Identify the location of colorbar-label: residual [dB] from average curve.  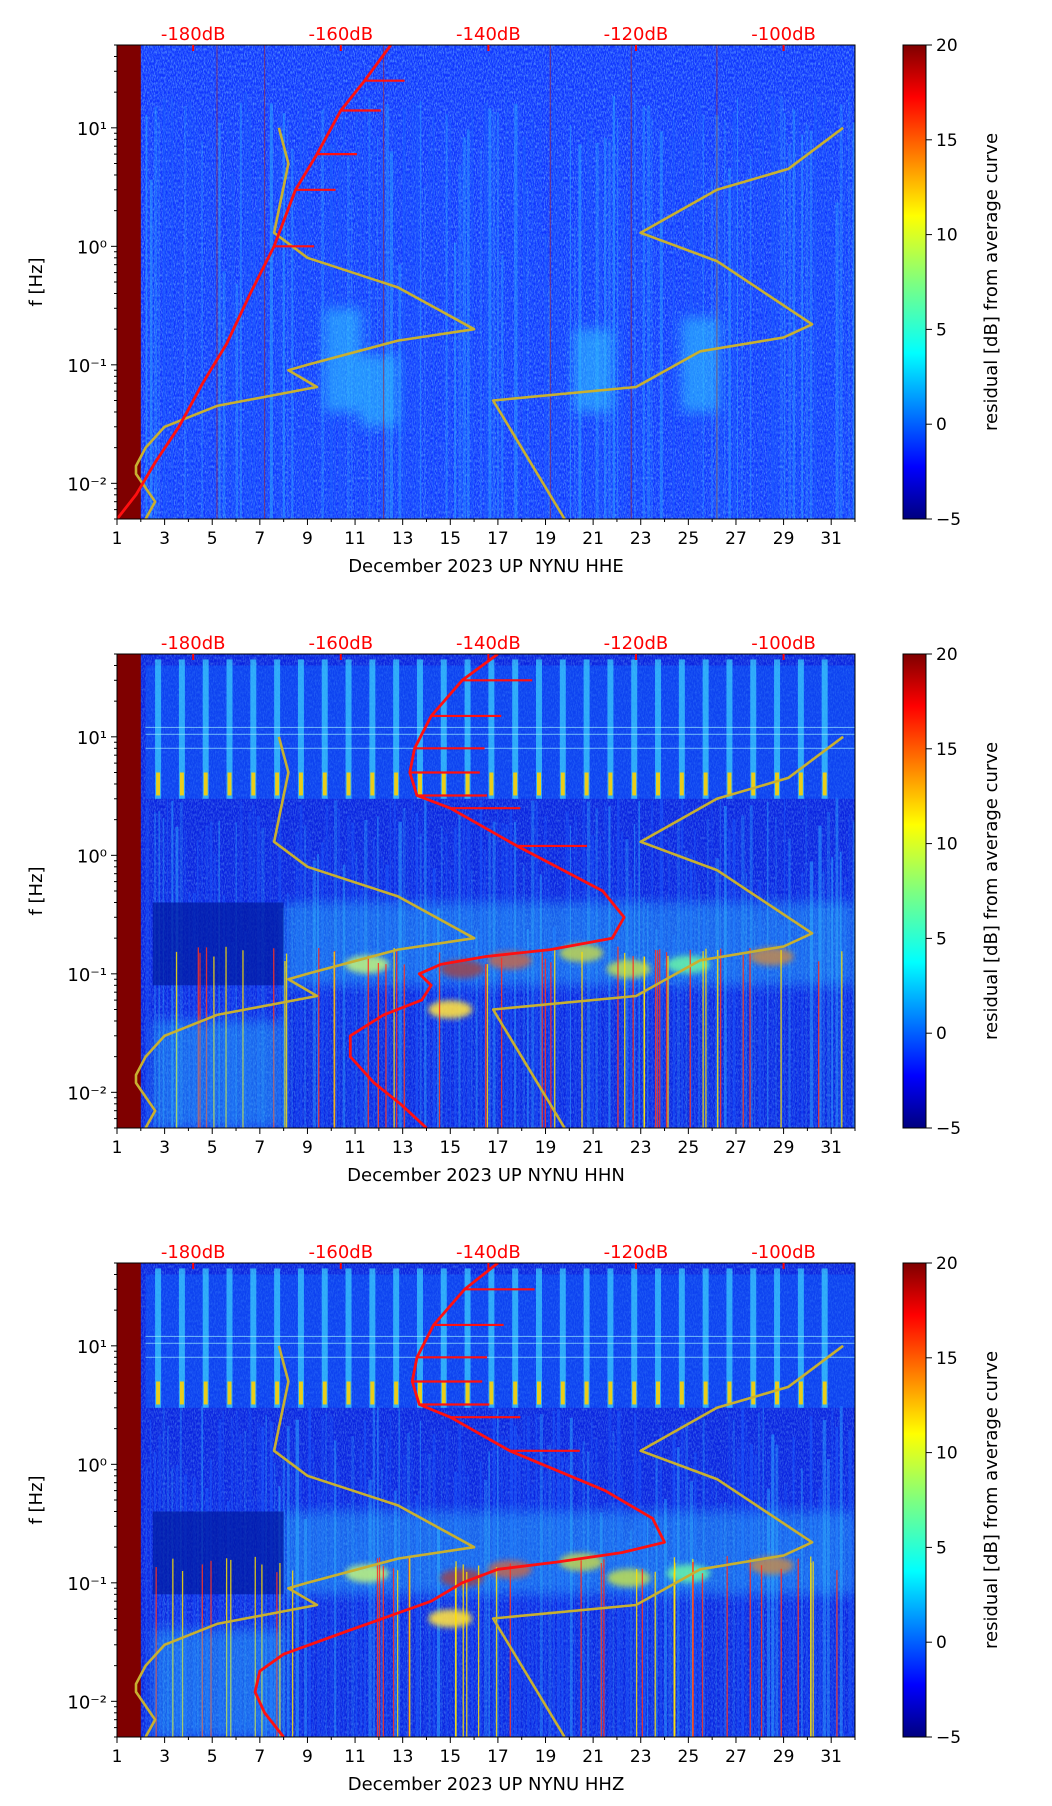
(991, 282).